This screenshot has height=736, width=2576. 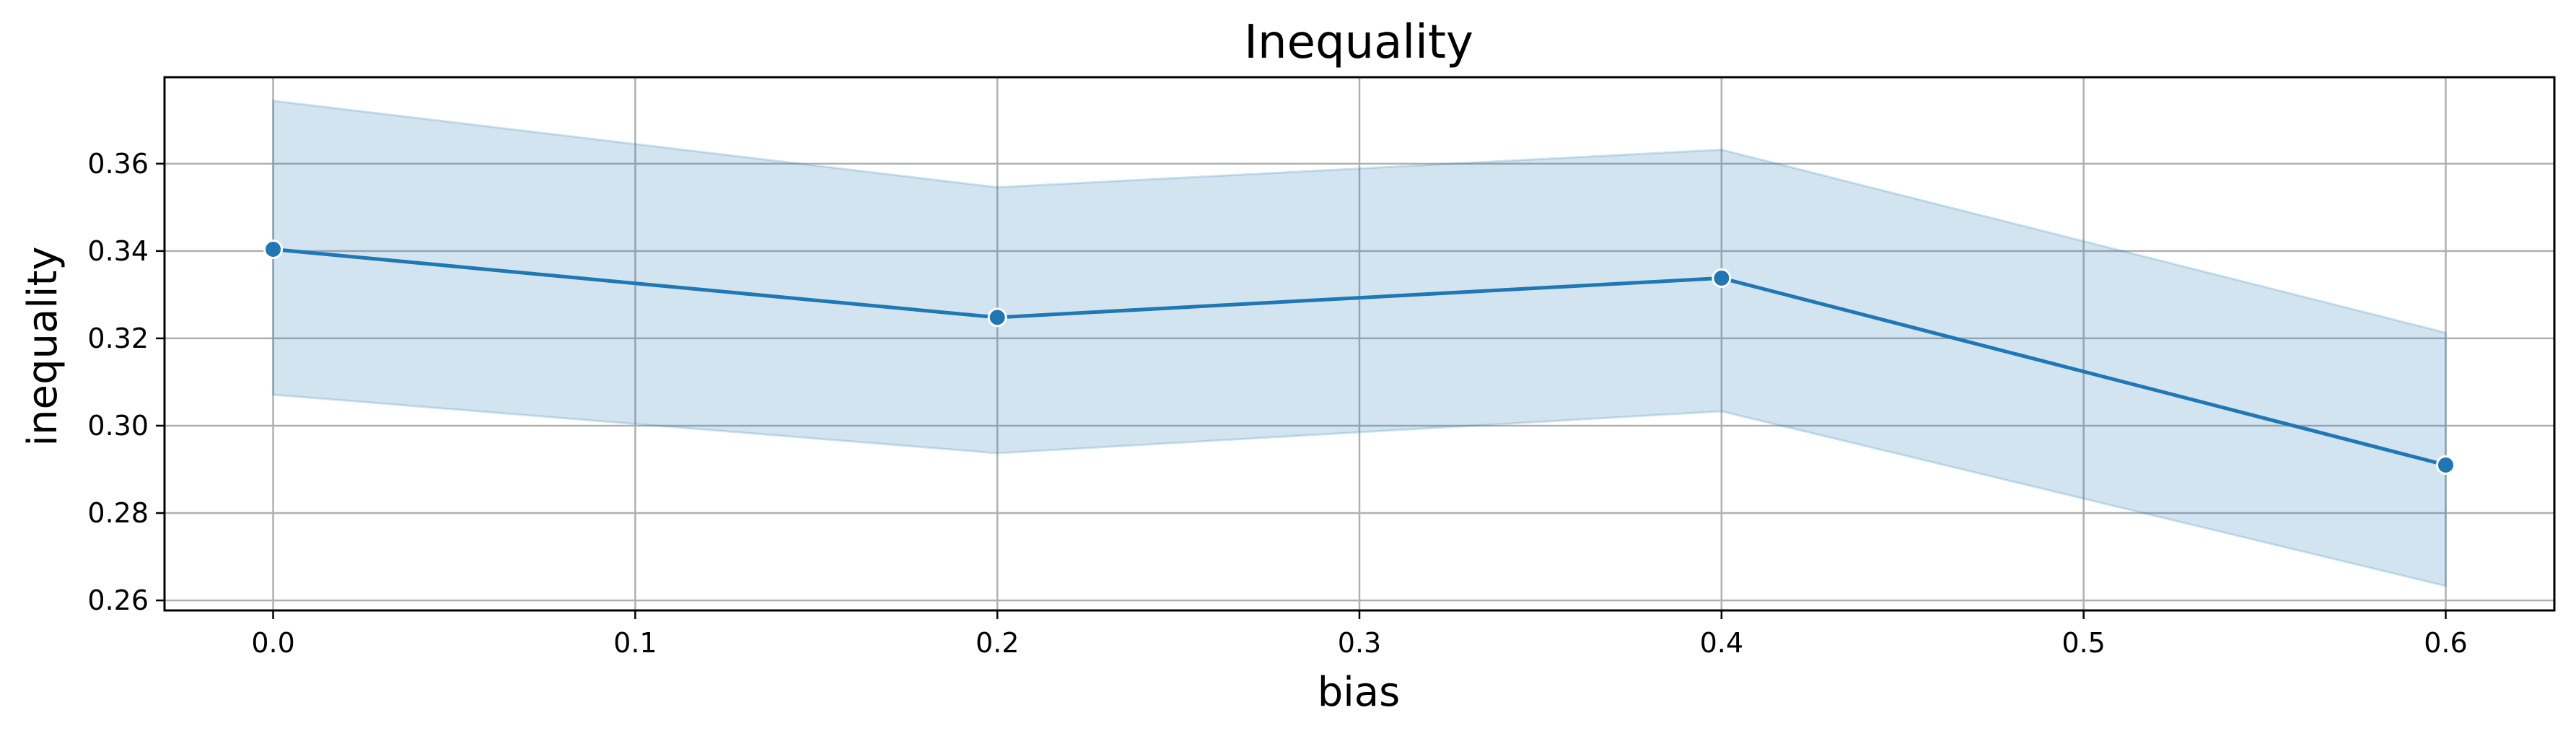 What do you see at coordinates (1359, 643) in the screenshot?
I see `x-tick-label: 0.3` at bounding box center [1359, 643].